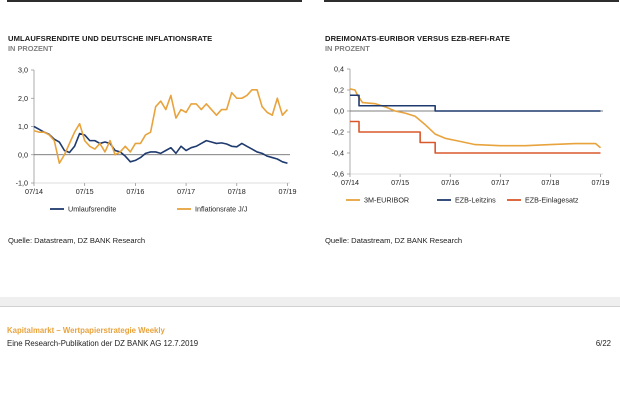  I want to click on y-tick-label: -0,2, so click(338, 132).